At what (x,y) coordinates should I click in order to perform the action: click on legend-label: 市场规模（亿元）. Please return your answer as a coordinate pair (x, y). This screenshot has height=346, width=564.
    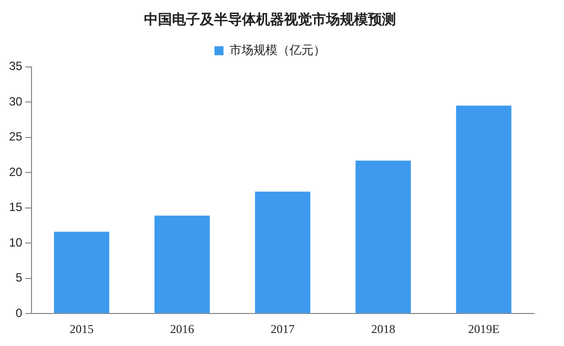
    Looking at the image, I should click on (278, 49).